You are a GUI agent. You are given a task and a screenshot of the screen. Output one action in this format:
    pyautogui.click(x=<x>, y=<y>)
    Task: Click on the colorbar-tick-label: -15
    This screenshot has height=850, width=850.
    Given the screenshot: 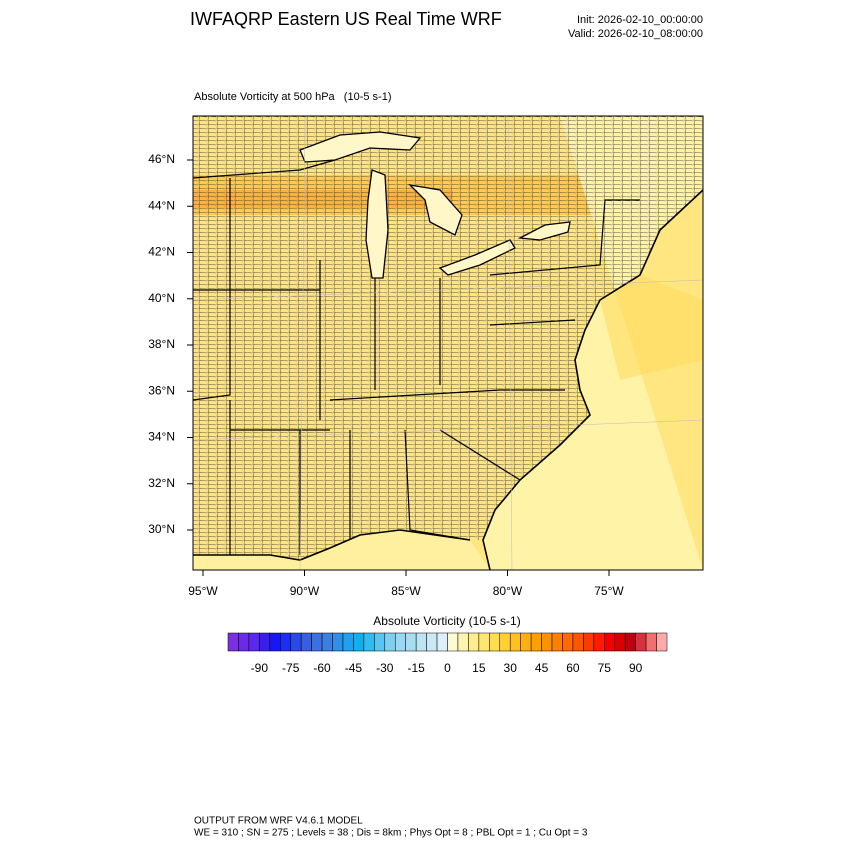 What is the action you would take?
    pyautogui.click(x=416, y=668)
    